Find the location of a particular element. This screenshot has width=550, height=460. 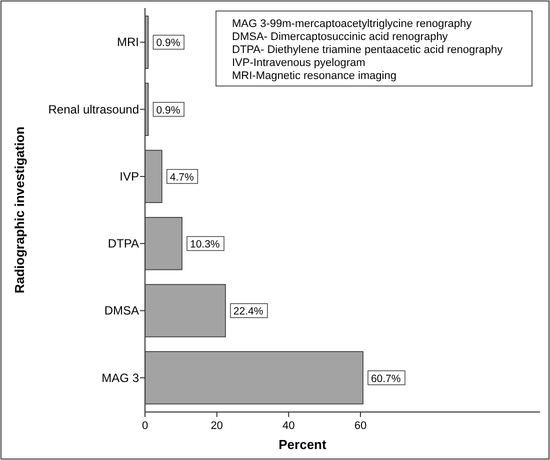

annotation: IVP-Intravenous pyelogram is located at coordinates (299, 63).